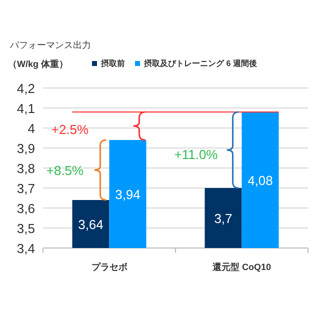 This screenshot has width=320, height=320. I want to click on legend-label: 摂取及びトレーニング 6 週間後, so click(200, 63).